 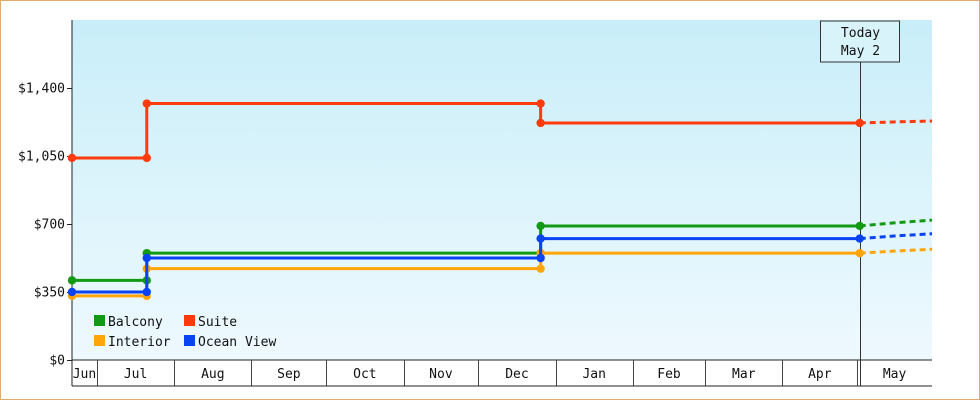 What do you see at coordinates (237, 342) in the screenshot?
I see `legend-label: Ocean View` at bounding box center [237, 342].